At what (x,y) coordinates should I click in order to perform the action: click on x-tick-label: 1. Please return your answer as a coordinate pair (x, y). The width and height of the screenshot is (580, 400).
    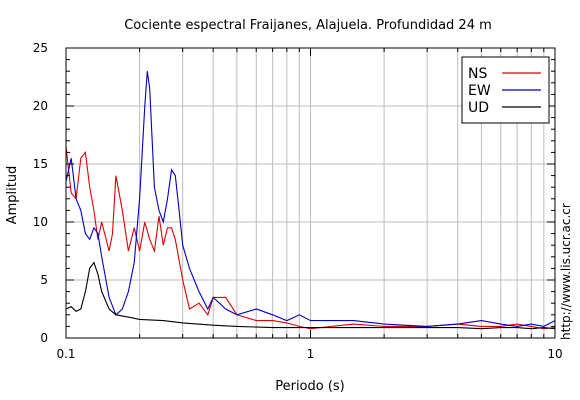
    Looking at the image, I should click on (311, 354).